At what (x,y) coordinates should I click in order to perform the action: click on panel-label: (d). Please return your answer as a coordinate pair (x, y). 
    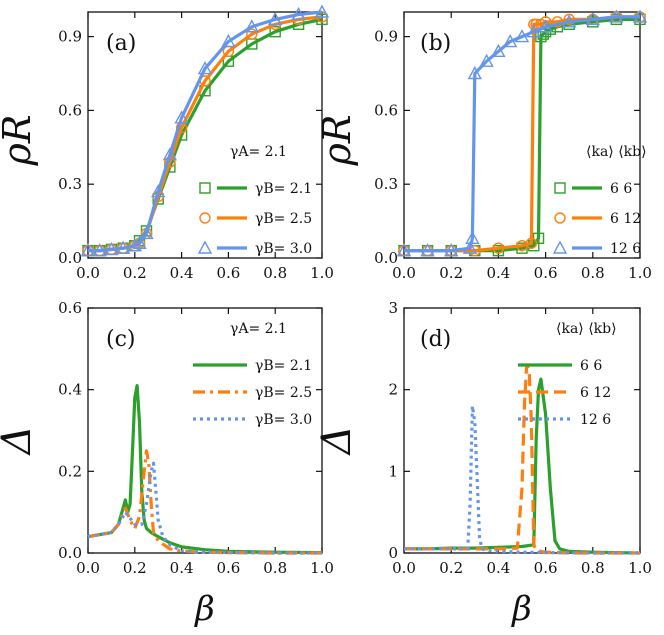
    Looking at the image, I should click on (435, 339).